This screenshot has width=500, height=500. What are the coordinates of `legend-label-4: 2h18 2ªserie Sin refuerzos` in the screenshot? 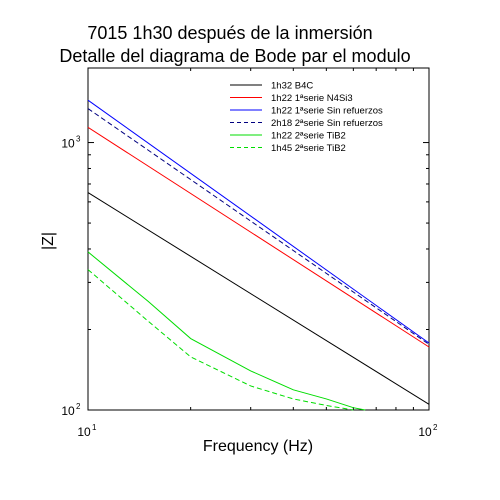 It's located at (327, 123).